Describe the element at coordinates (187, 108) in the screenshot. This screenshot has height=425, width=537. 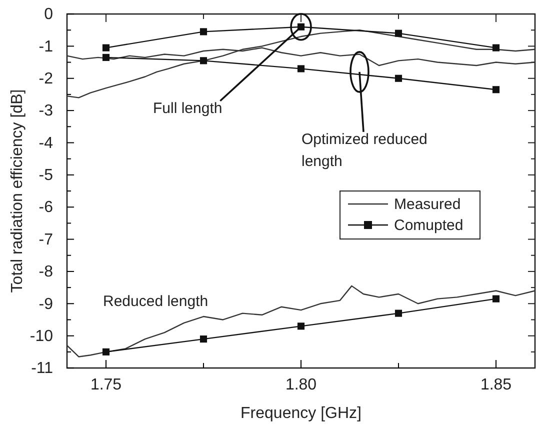
I see `annotation: Full length` at that location.